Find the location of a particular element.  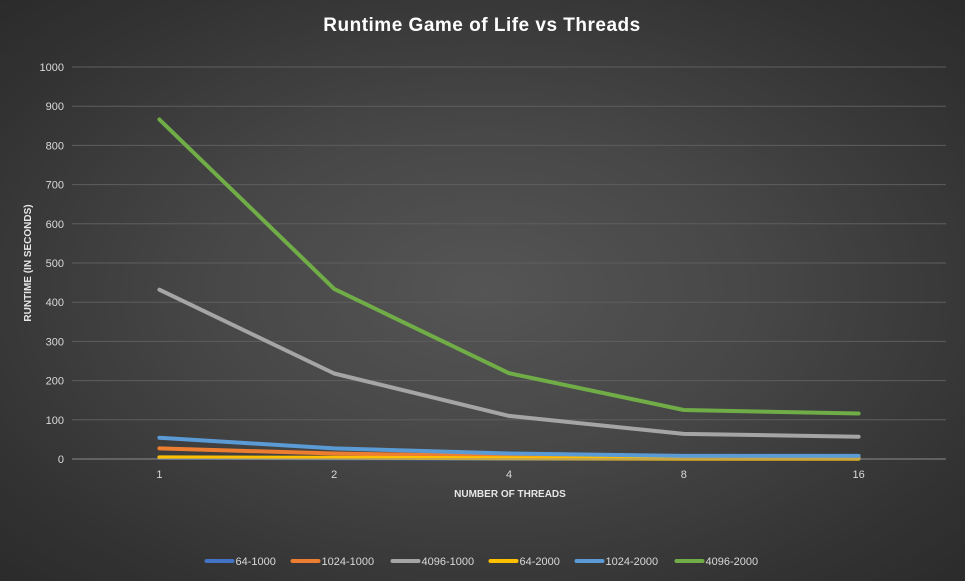

legend-item: 4096-1000 is located at coordinates (432, 562).